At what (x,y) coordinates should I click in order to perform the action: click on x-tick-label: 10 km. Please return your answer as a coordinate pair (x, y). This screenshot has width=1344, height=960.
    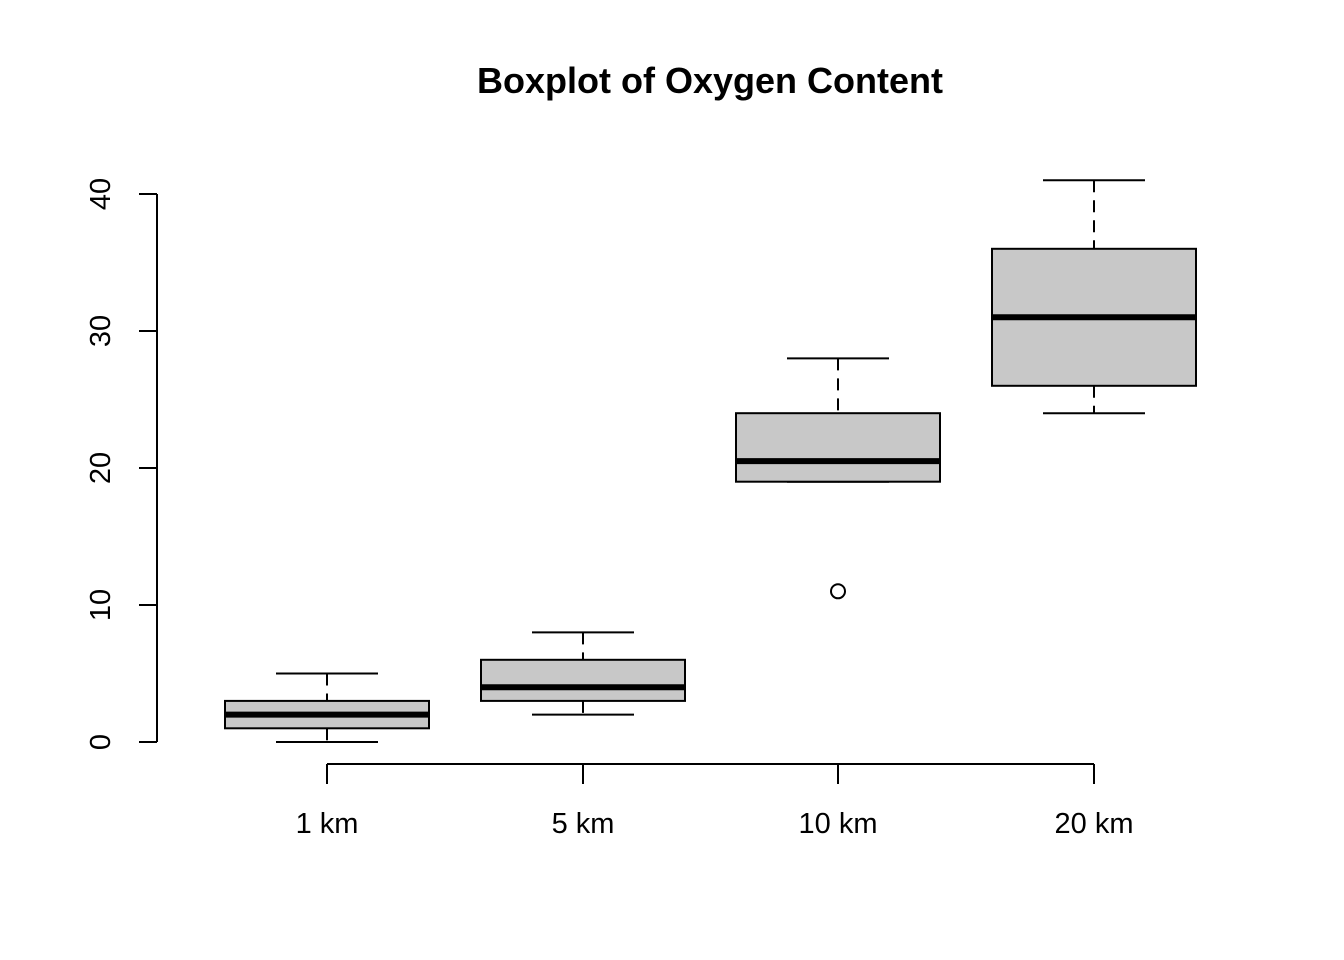
    Looking at the image, I should click on (838, 824).